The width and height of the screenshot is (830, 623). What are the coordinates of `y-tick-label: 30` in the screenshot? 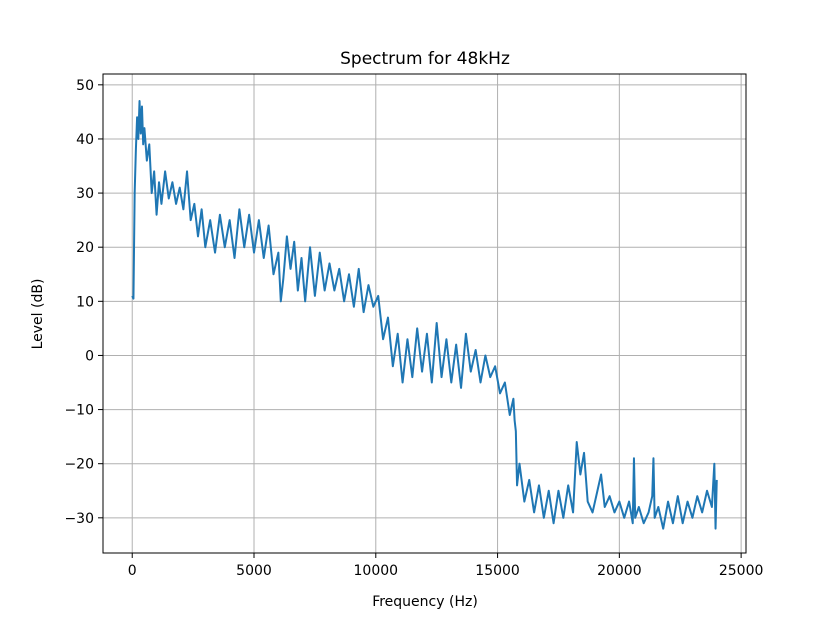 It's located at (85, 194).